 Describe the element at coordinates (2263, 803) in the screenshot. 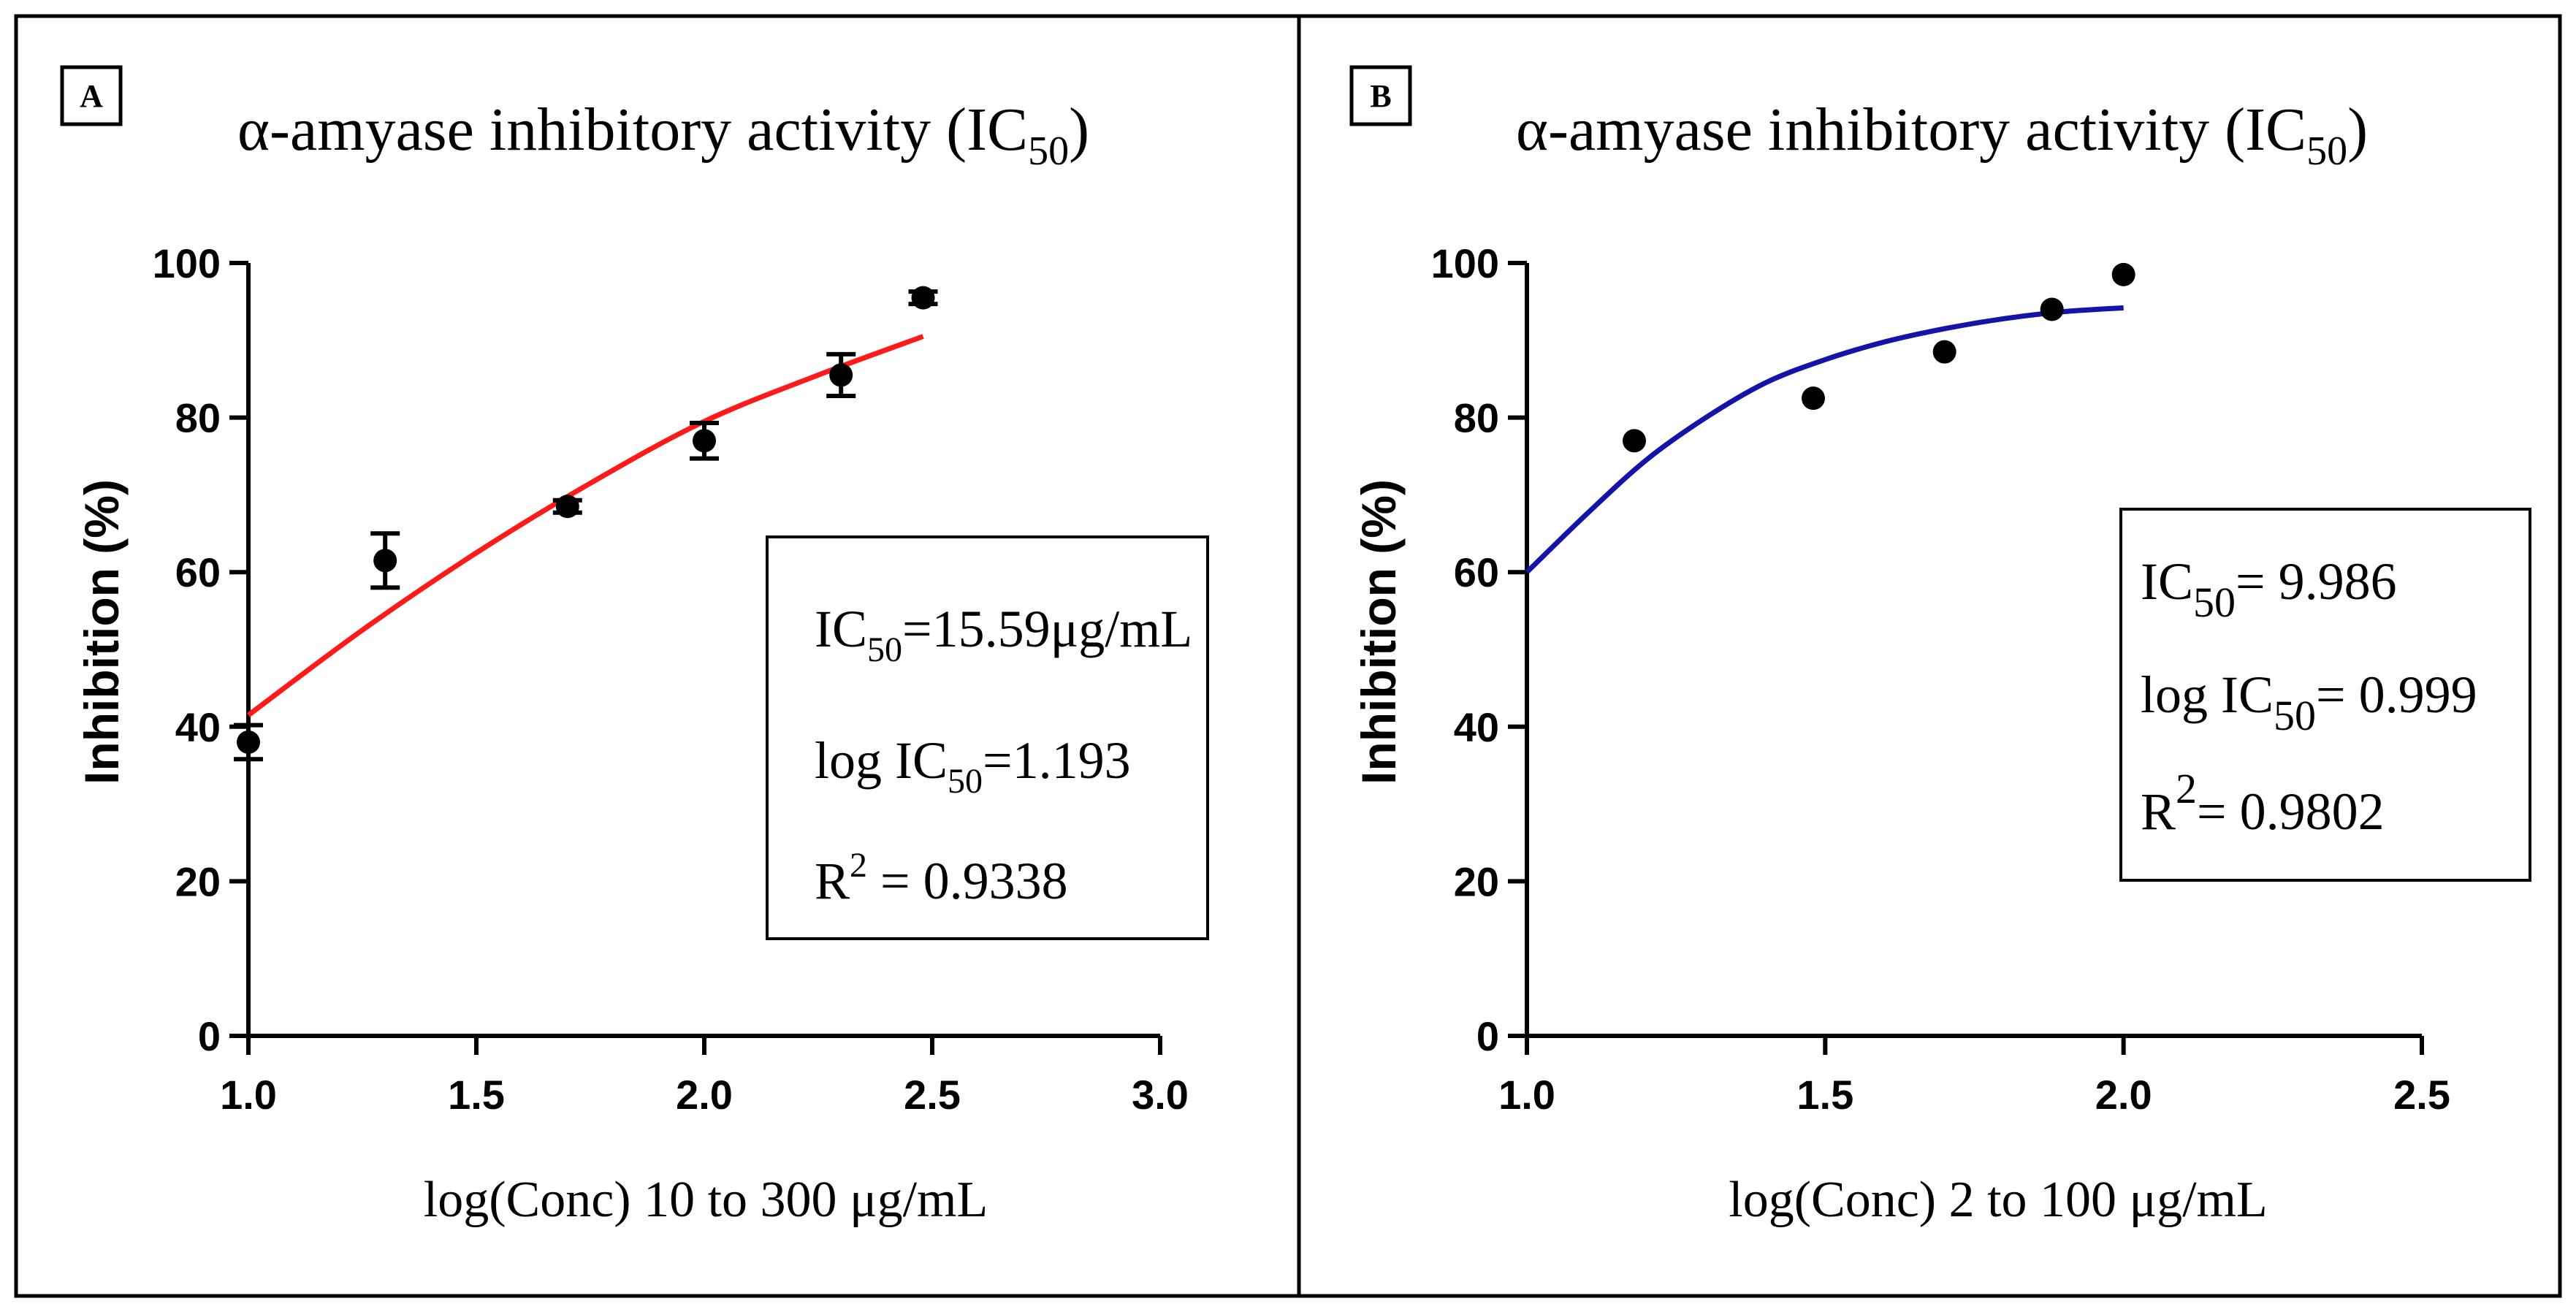

I see `panel-b-stat-r2: R2= 0.9802` at that location.